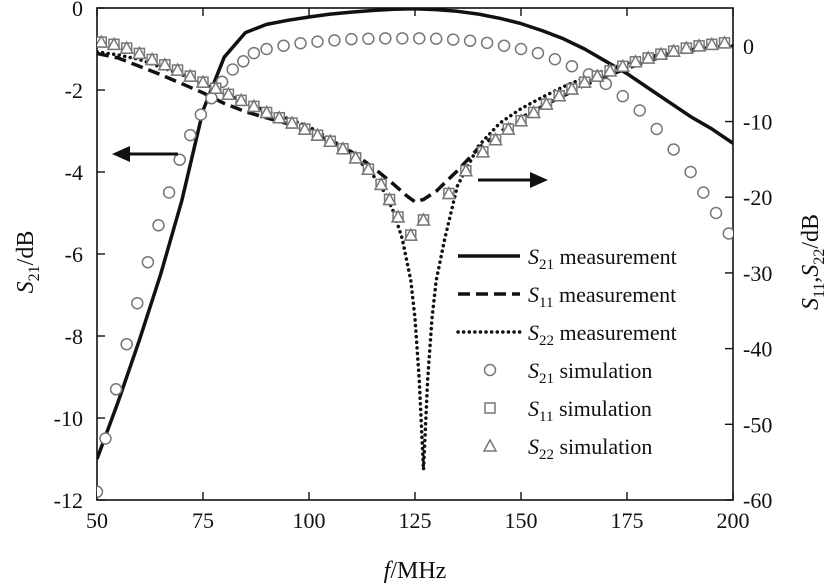 The image size is (832, 586). What do you see at coordinates (68, 500) in the screenshot?
I see `left-tick-label: -12` at bounding box center [68, 500].